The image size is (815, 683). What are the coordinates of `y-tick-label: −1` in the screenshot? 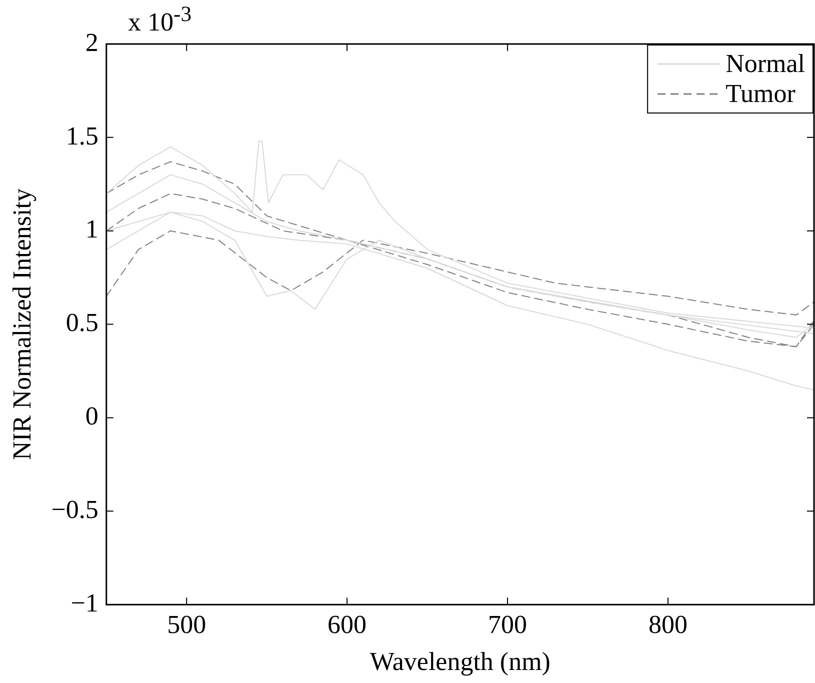 It's located at (84, 603).